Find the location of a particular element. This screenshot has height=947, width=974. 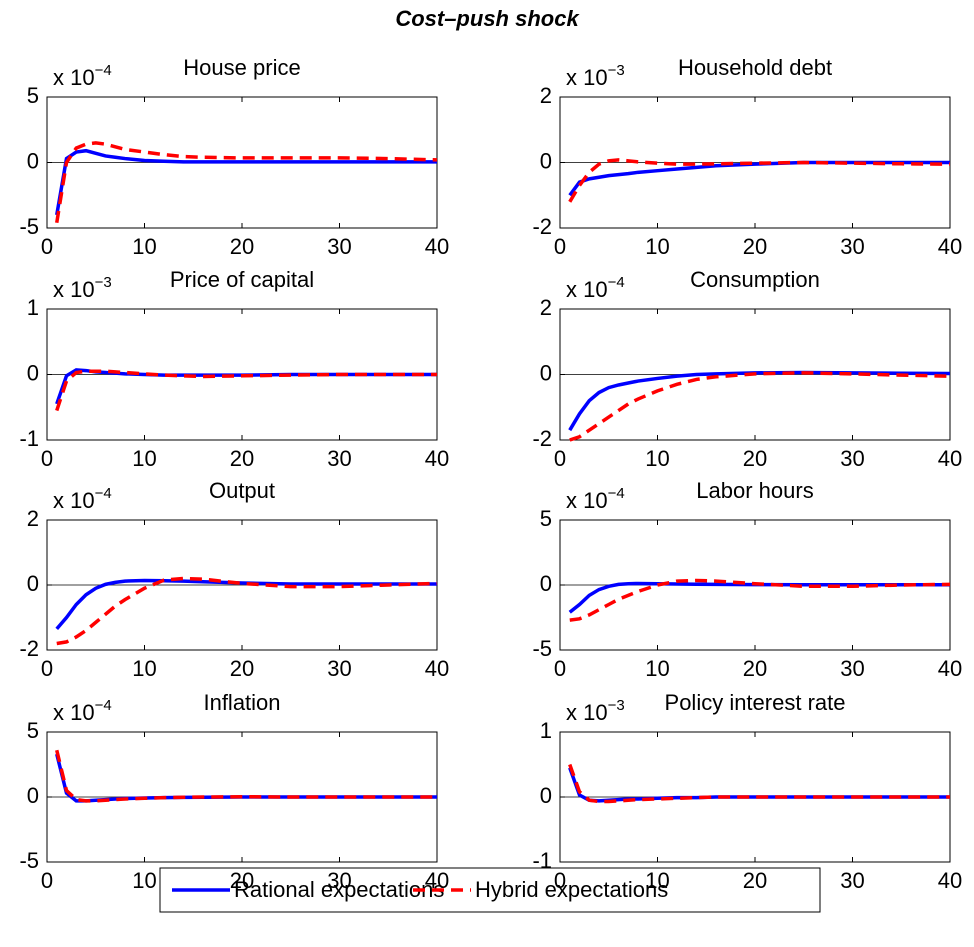

subplot-title: Household debt is located at coordinates (755, 67).